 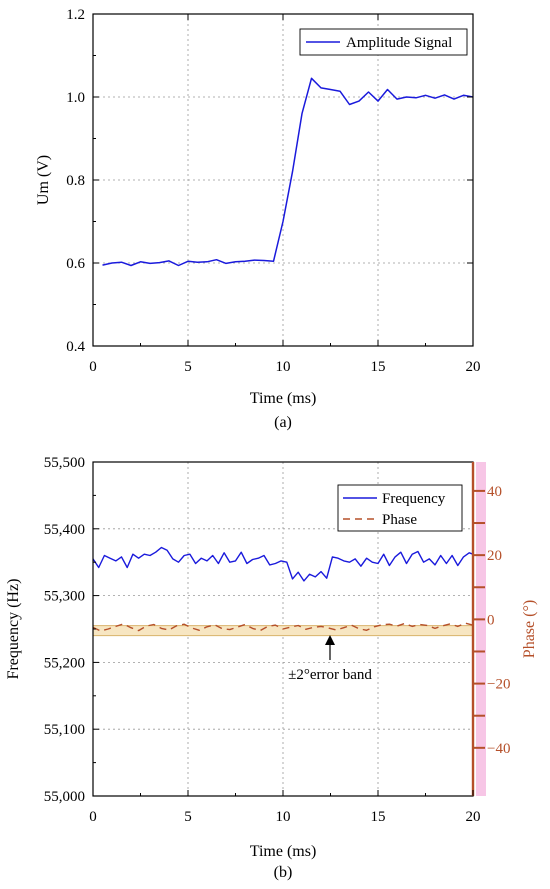 I want to click on a-y-axis-label: Um (V), so click(x=43, y=180).